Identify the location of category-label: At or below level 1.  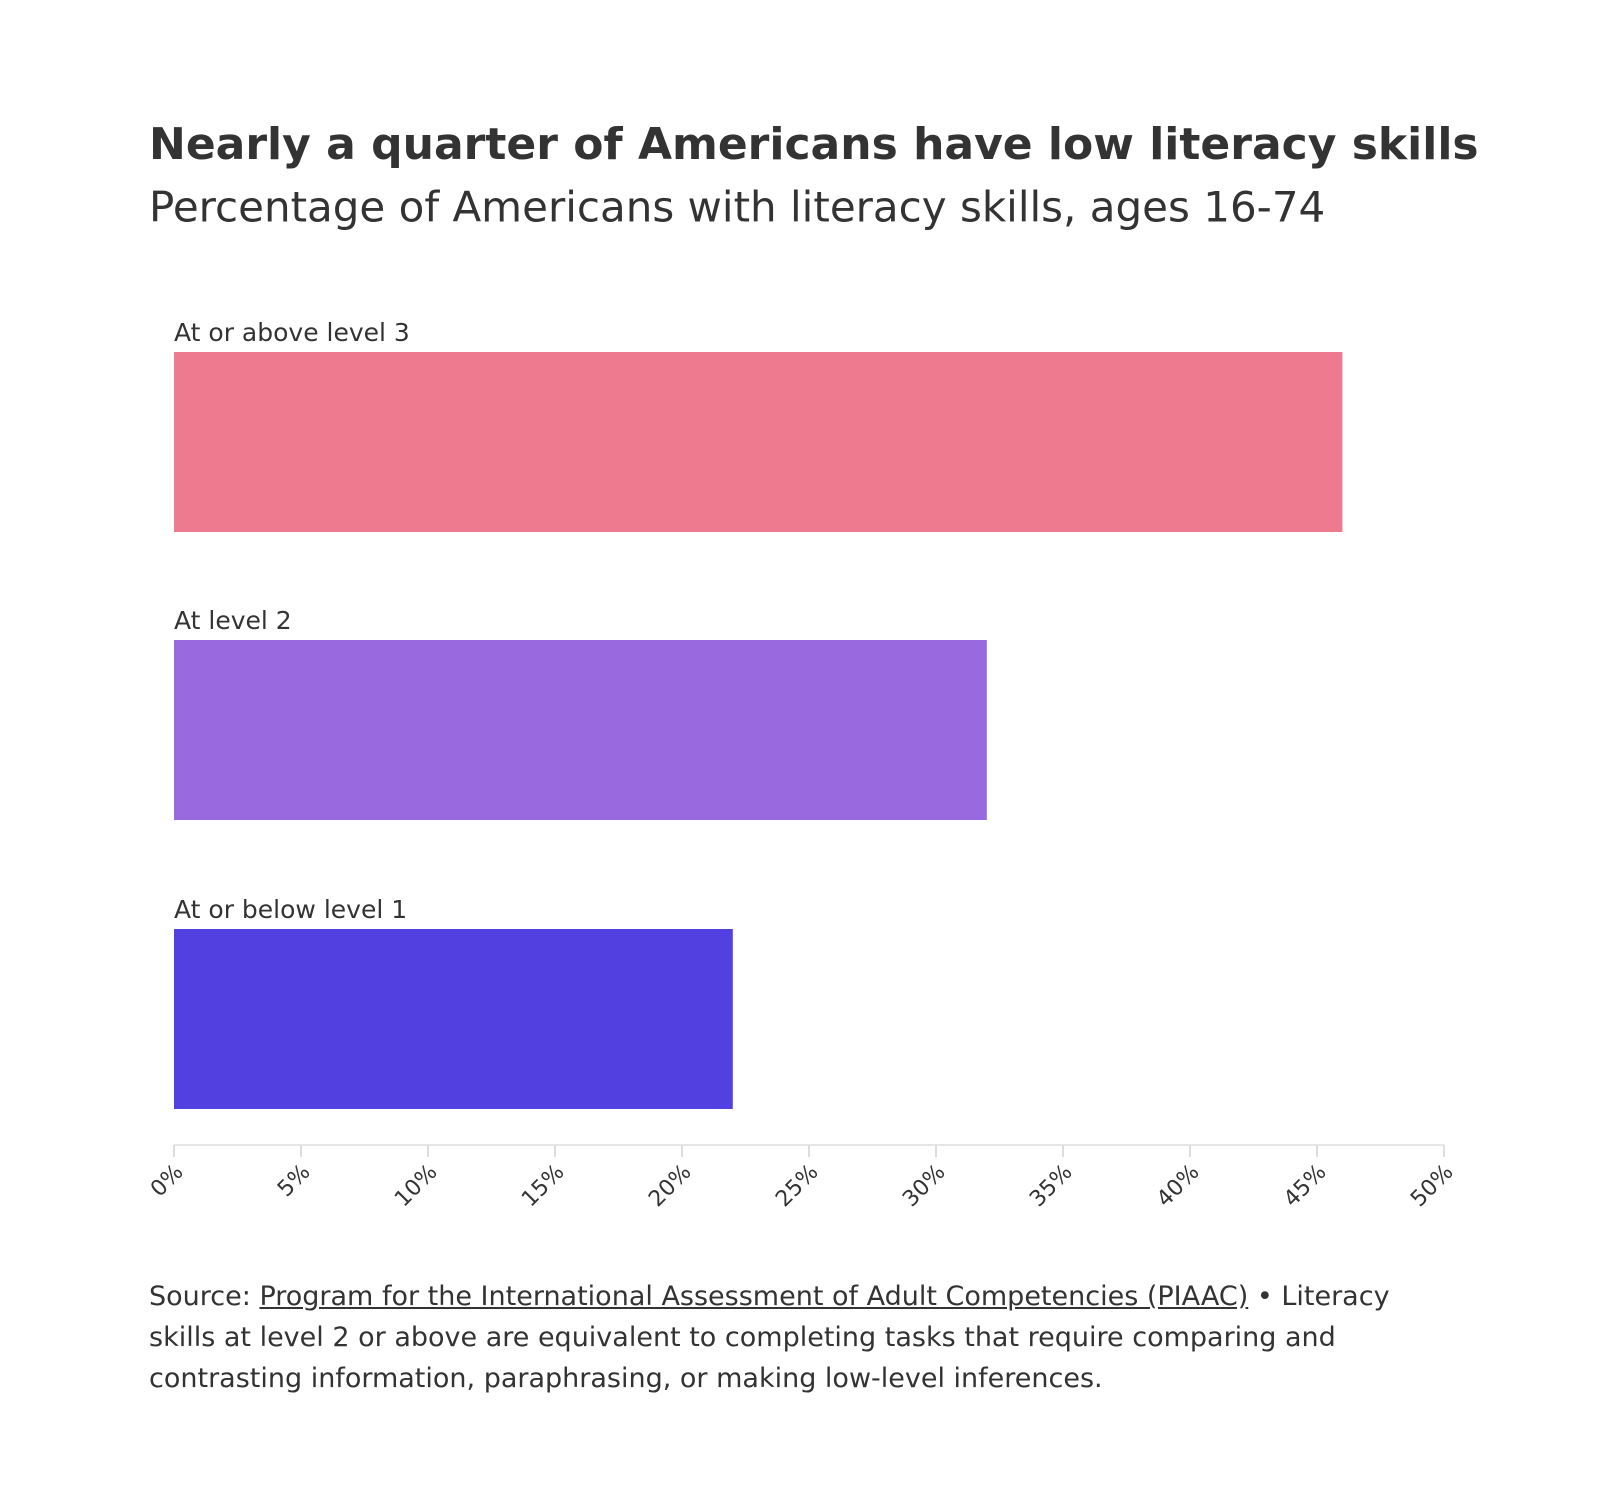
(290, 909).